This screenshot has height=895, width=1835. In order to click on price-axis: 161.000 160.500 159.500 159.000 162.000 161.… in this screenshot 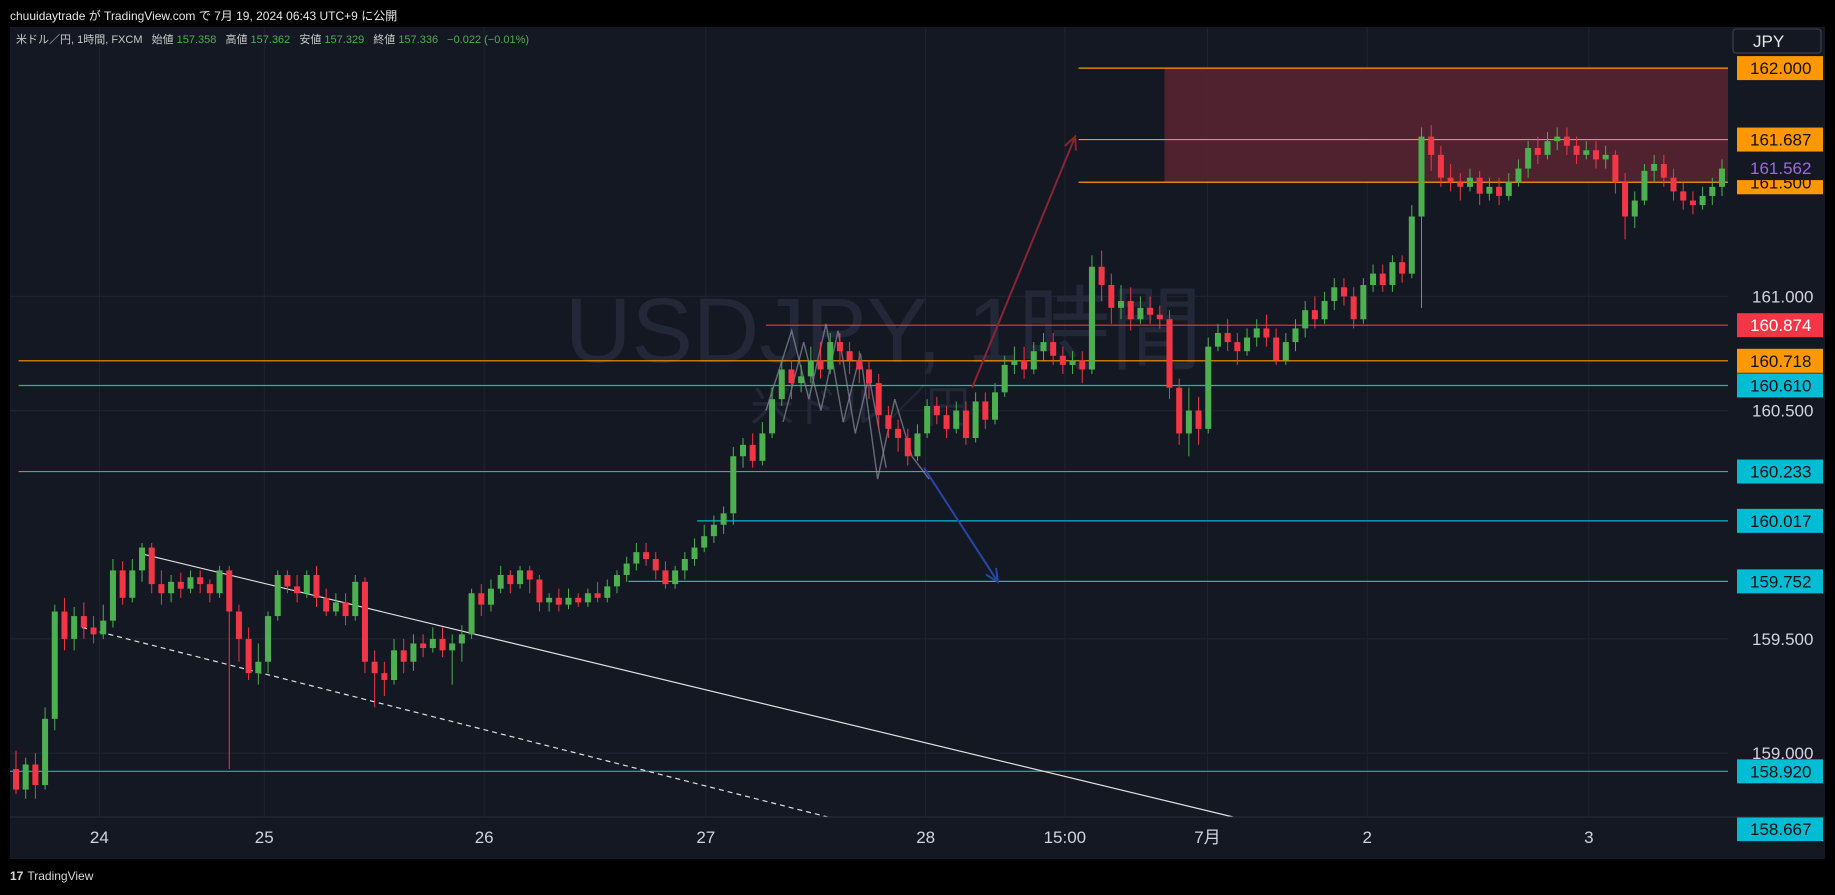, I will do `click(1776, 443)`.